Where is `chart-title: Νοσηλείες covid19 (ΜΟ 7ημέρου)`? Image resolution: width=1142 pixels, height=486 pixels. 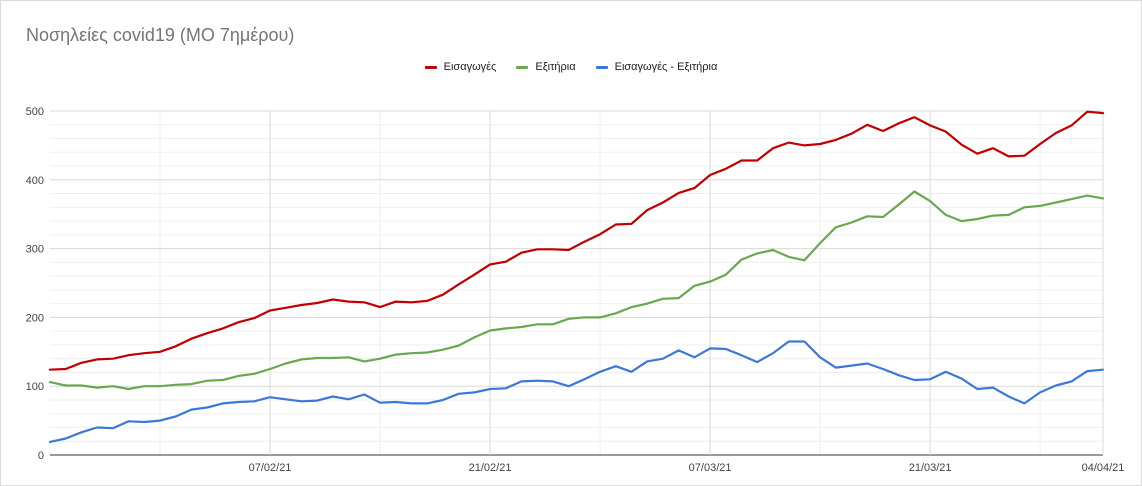 chart-title: Νοσηλείες covid19 (ΜΟ 7ημέρου) is located at coordinates (160, 35).